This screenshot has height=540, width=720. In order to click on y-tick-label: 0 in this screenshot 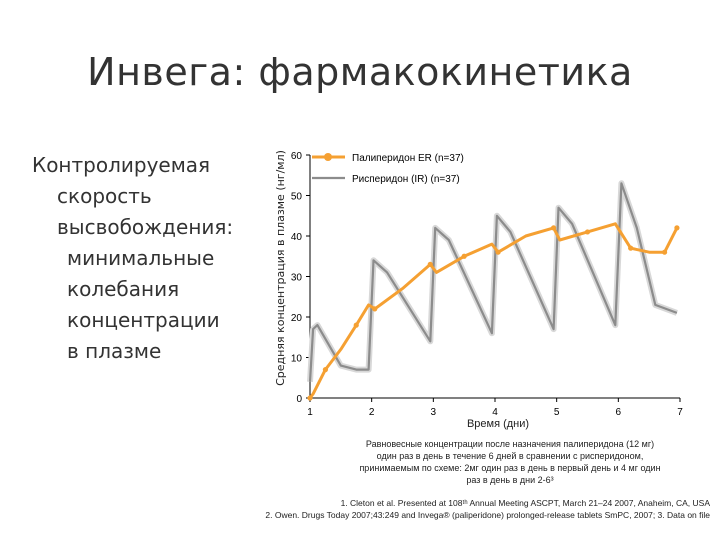, I will do `click(299, 399)`.